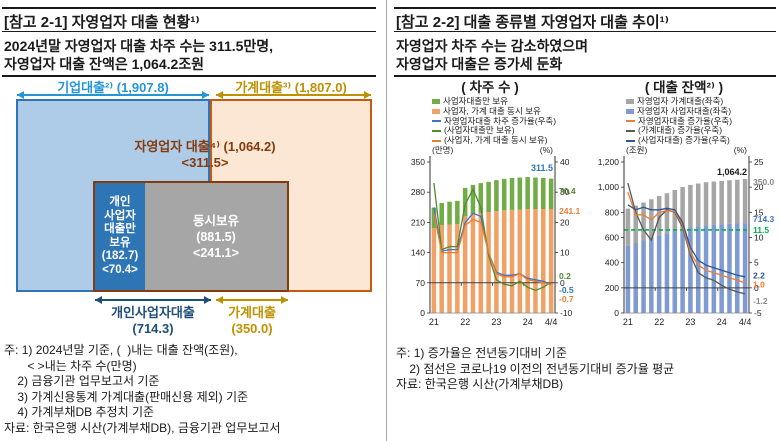  What do you see at coordinates (442, 150) in the screenshot?
I see `left-unit-label: (만명)` at bounding box center [442, 150].